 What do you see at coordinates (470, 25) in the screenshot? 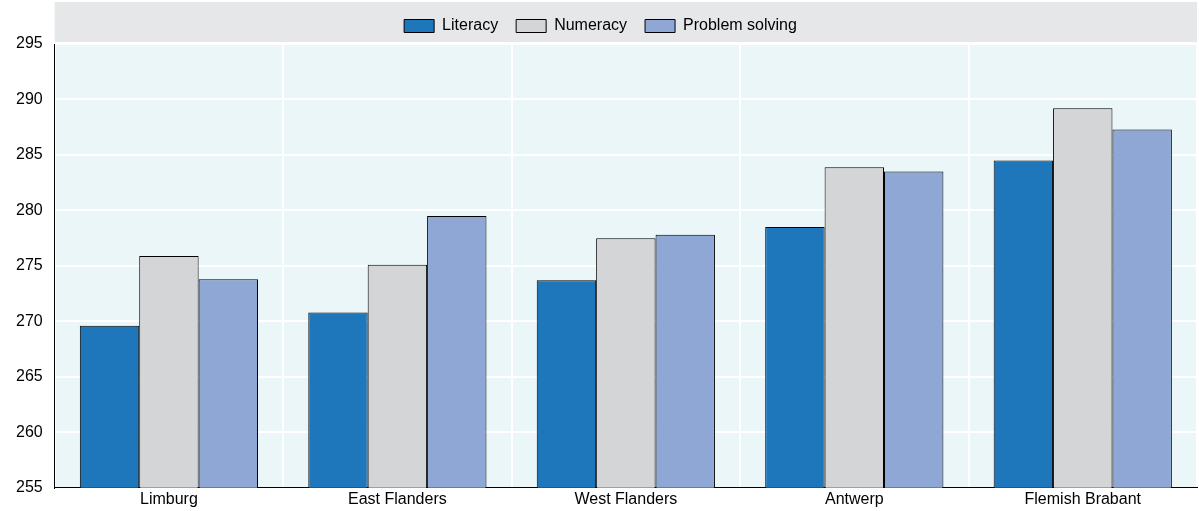
I see `legend-label: Literacy` at bounding box center [470, 25].